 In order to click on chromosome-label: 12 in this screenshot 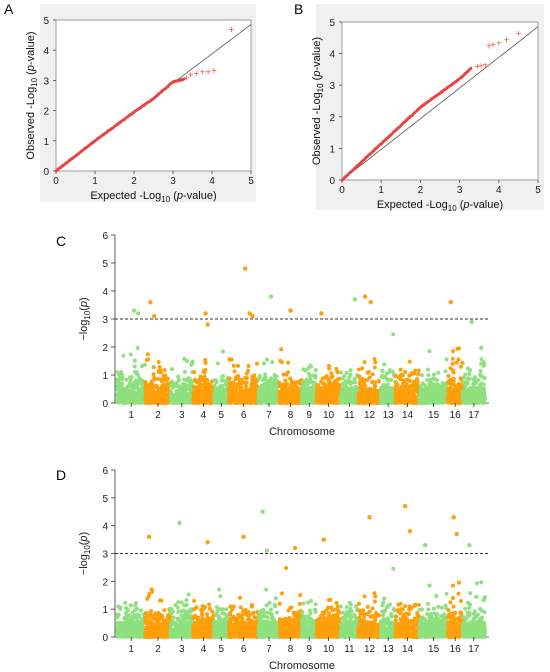, I will do `click(370, 415)`.